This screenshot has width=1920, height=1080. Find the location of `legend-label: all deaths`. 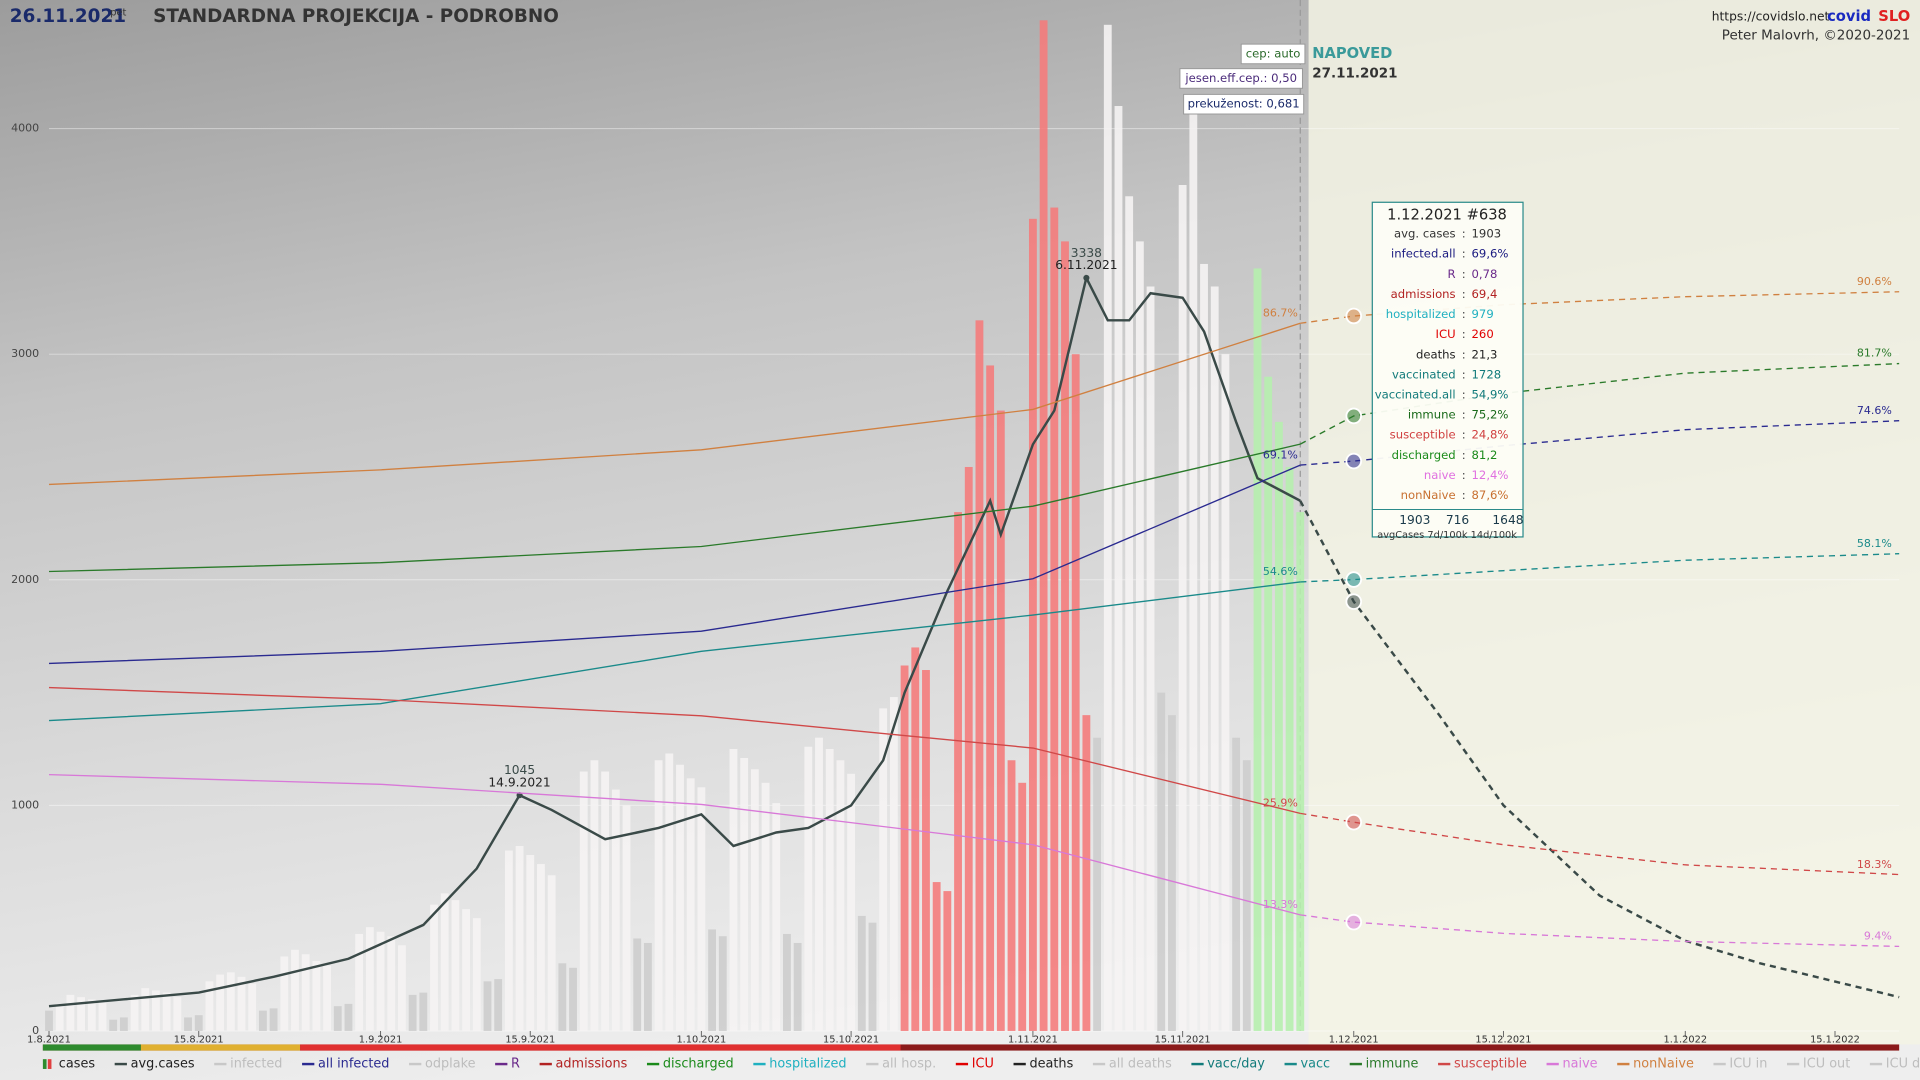

legend-label: all deaths is located at coordinates (1140, 1064).